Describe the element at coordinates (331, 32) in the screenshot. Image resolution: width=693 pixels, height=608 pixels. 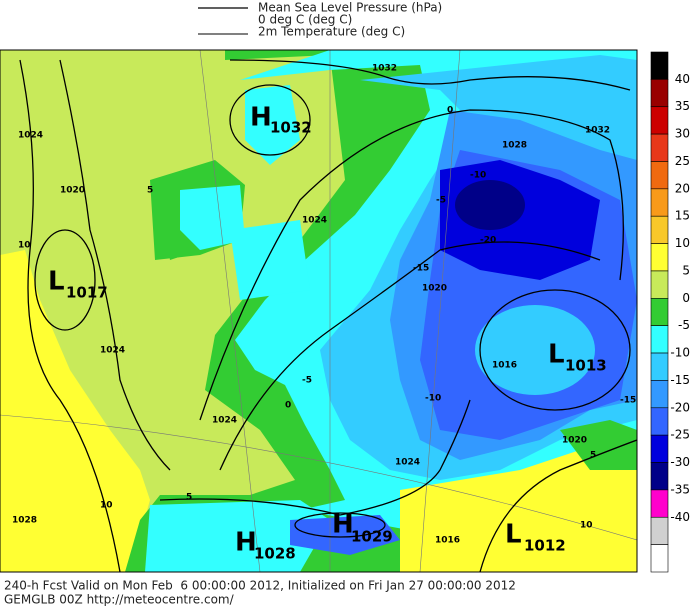
I see `legend-text: 2m Temperature (deg C)` at that location.